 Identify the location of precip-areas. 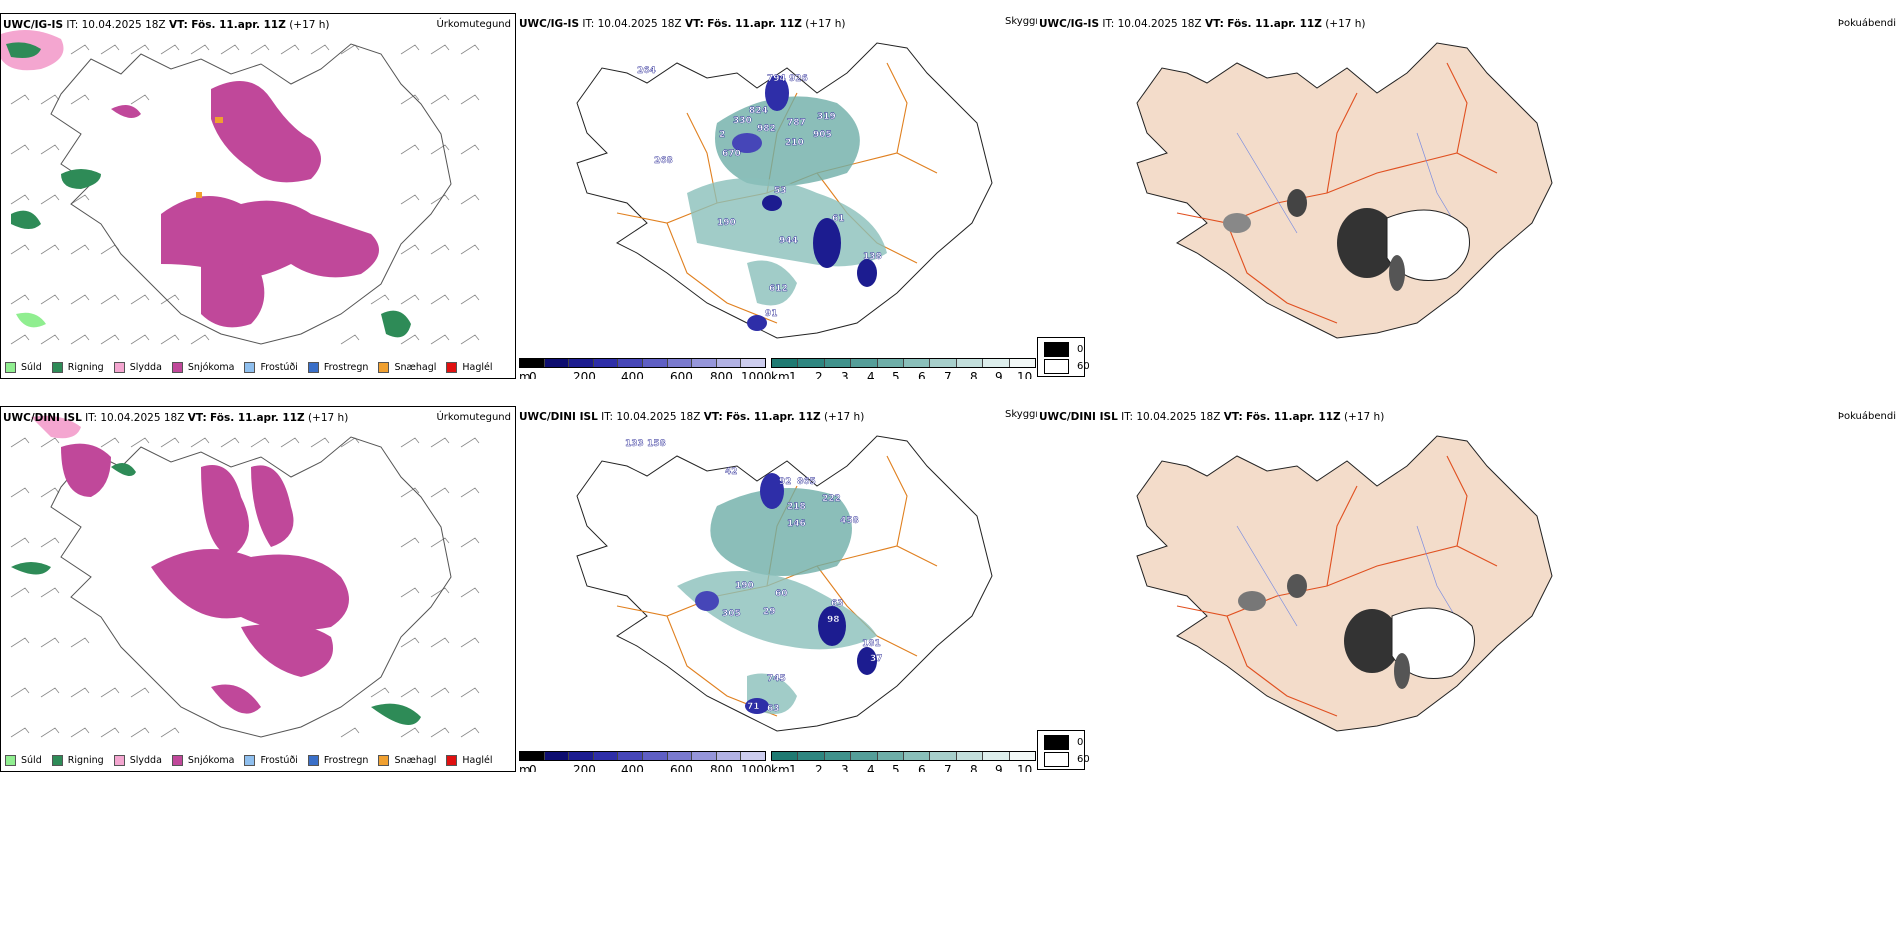
(206, 184).